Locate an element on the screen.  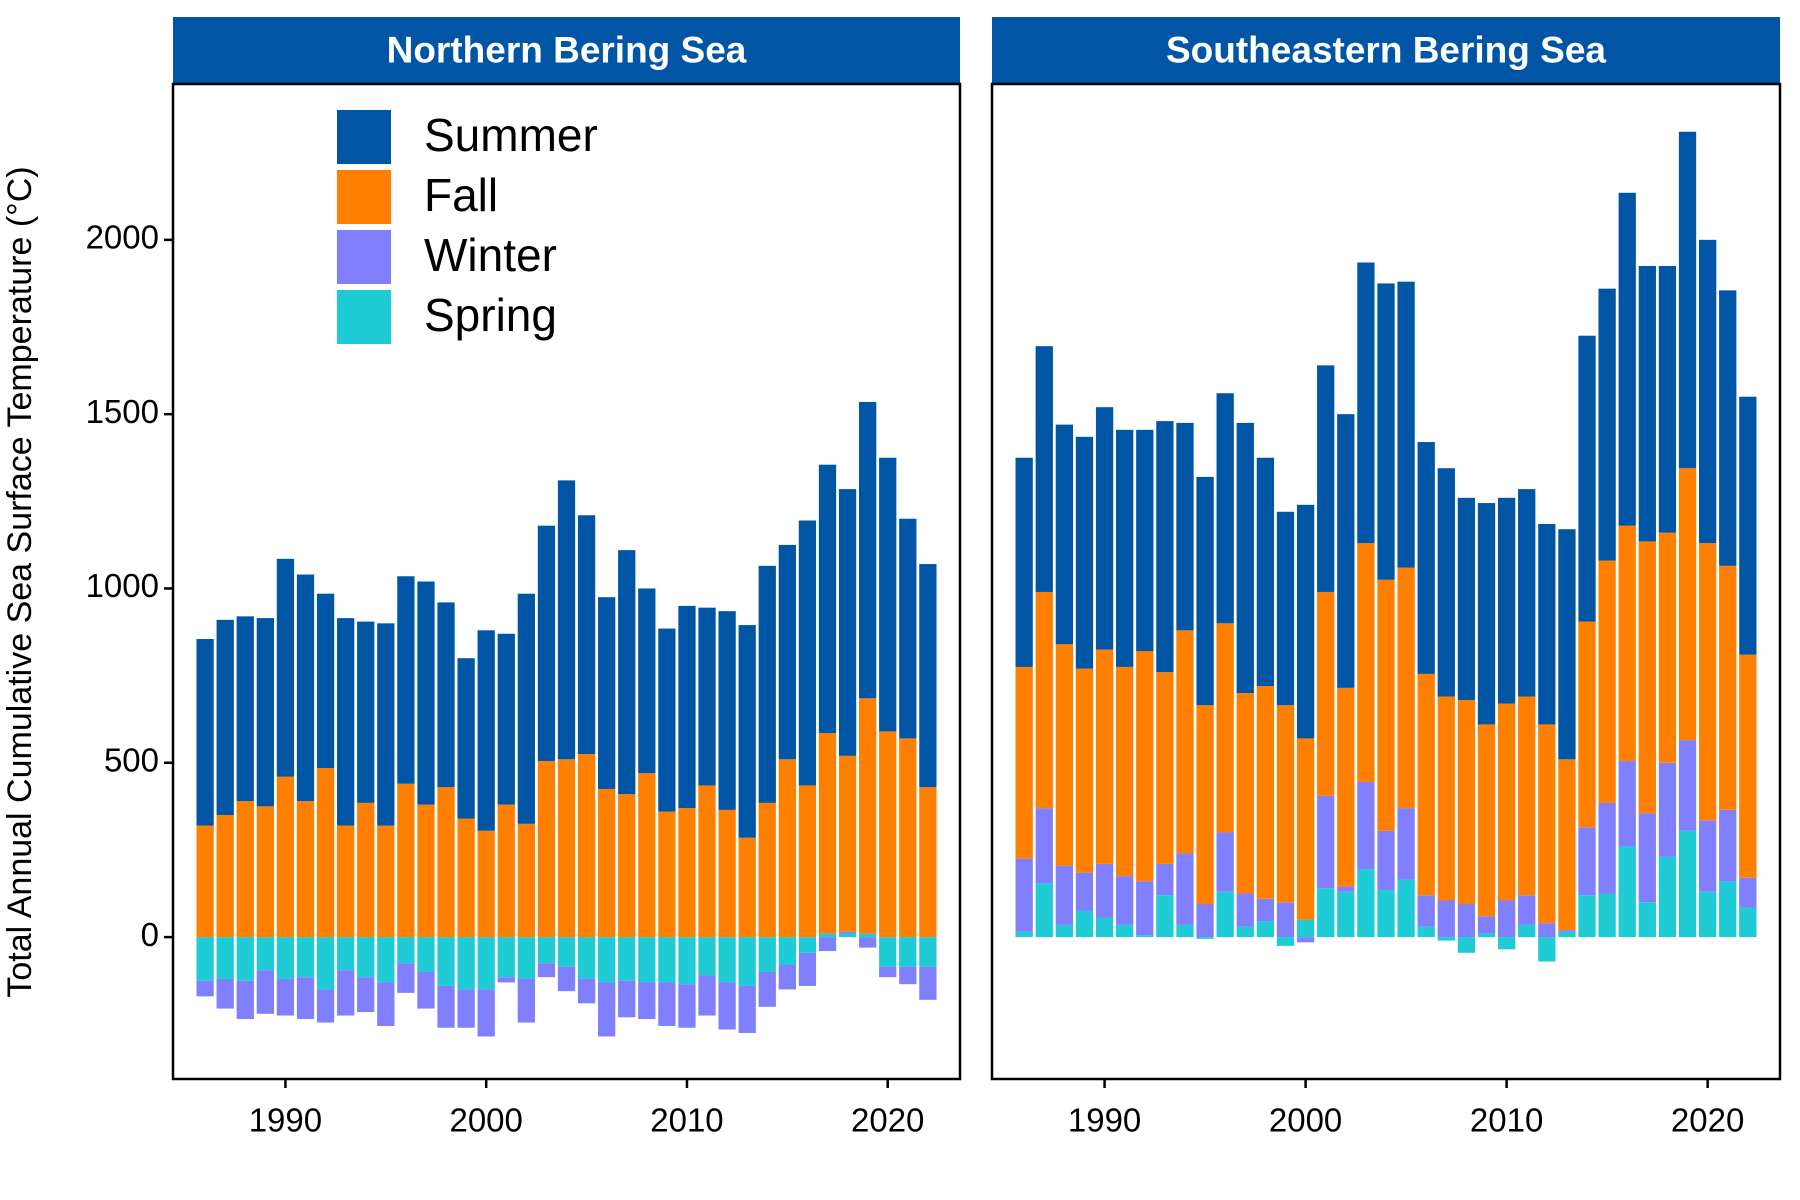
x-tick-label: 2000 is located at coordinates (485, 1120).